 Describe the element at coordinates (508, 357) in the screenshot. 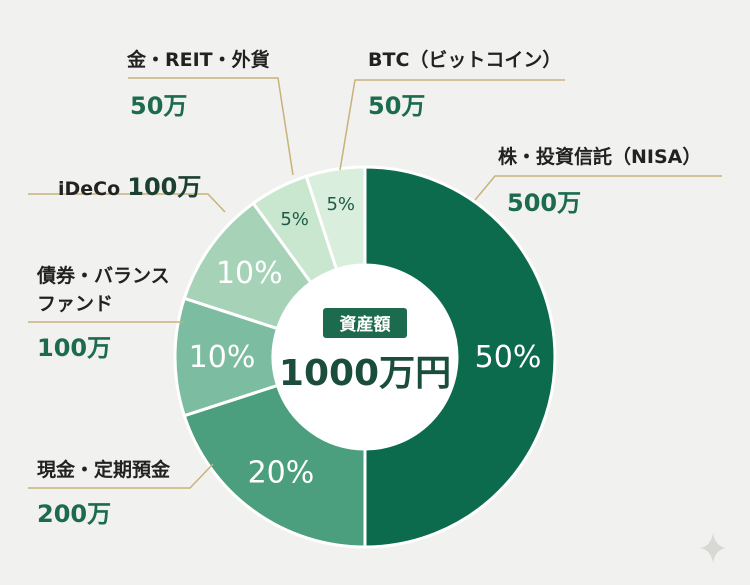

I see `slice-percent-label-0: 50%` at that location.